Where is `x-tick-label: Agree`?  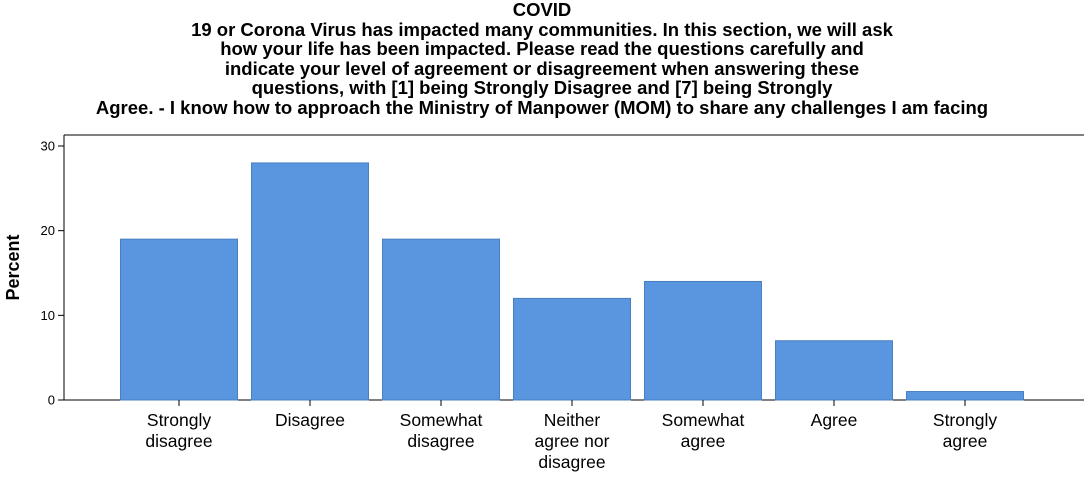
x-tick-label: Agree is located at coordinates (834, 420).